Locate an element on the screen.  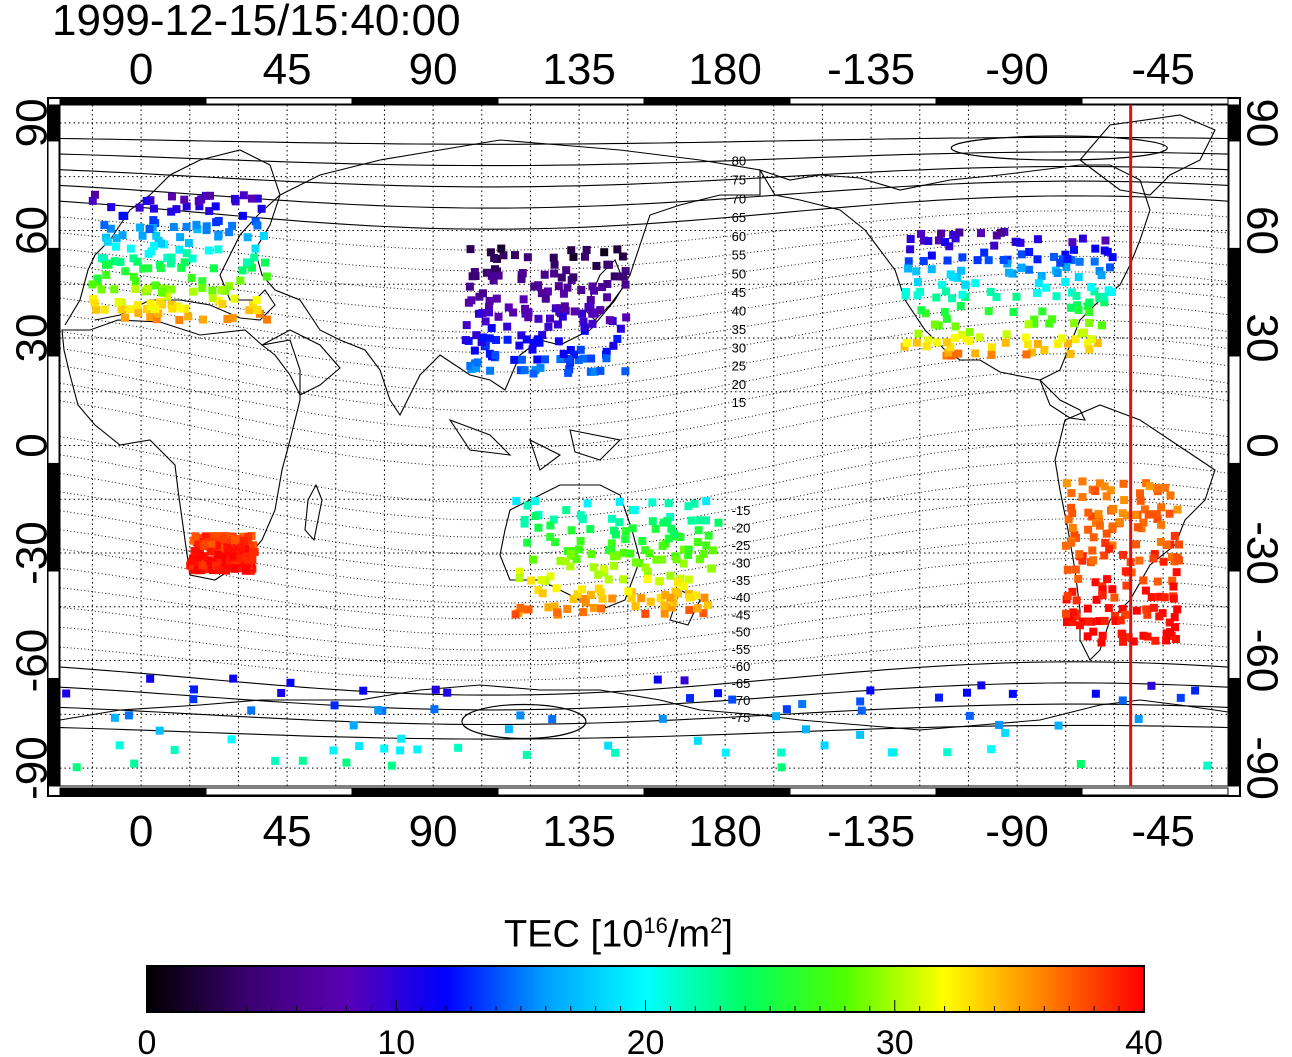
magnetic-pole-contour-south is located at coordinates (524, 721).